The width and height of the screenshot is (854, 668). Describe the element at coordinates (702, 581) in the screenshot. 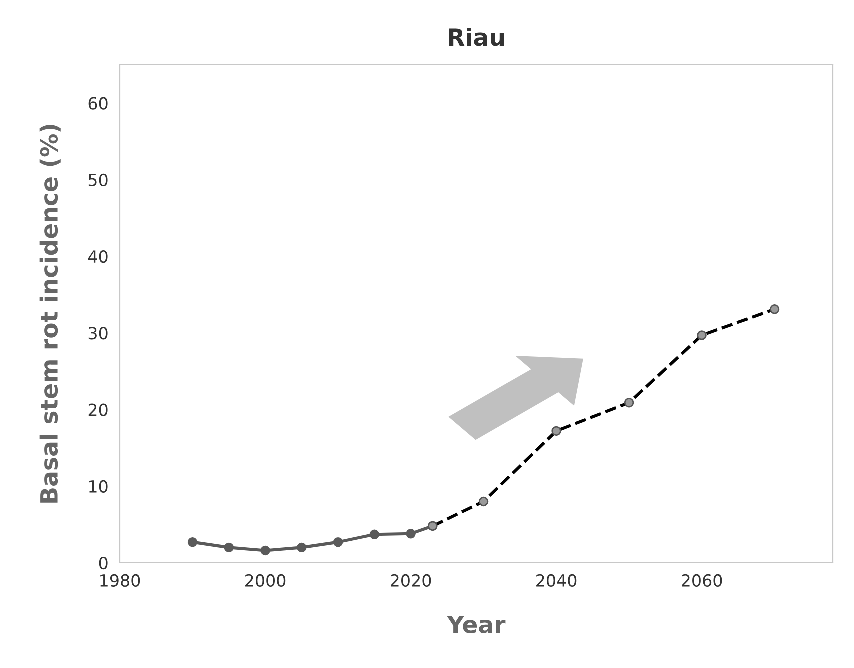

I see `x-tick-label: 2060` at that location.